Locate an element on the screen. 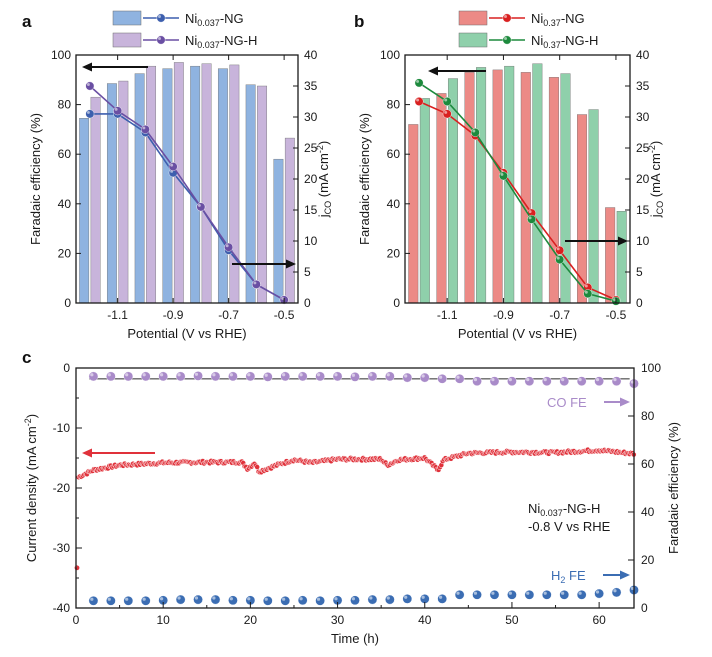 This screenshot has width=712, height=657. legend-entry-0: Ni0.037-NG is located at coordinates (214, 19).